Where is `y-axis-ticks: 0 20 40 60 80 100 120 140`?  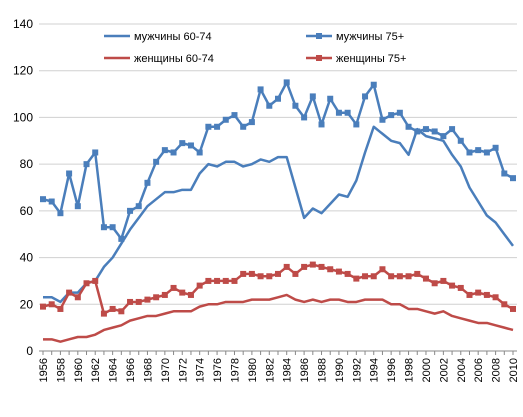 y-axis-ticks: 0 20 40 60 80 100 120 140 is located at coordinates (23, 187).